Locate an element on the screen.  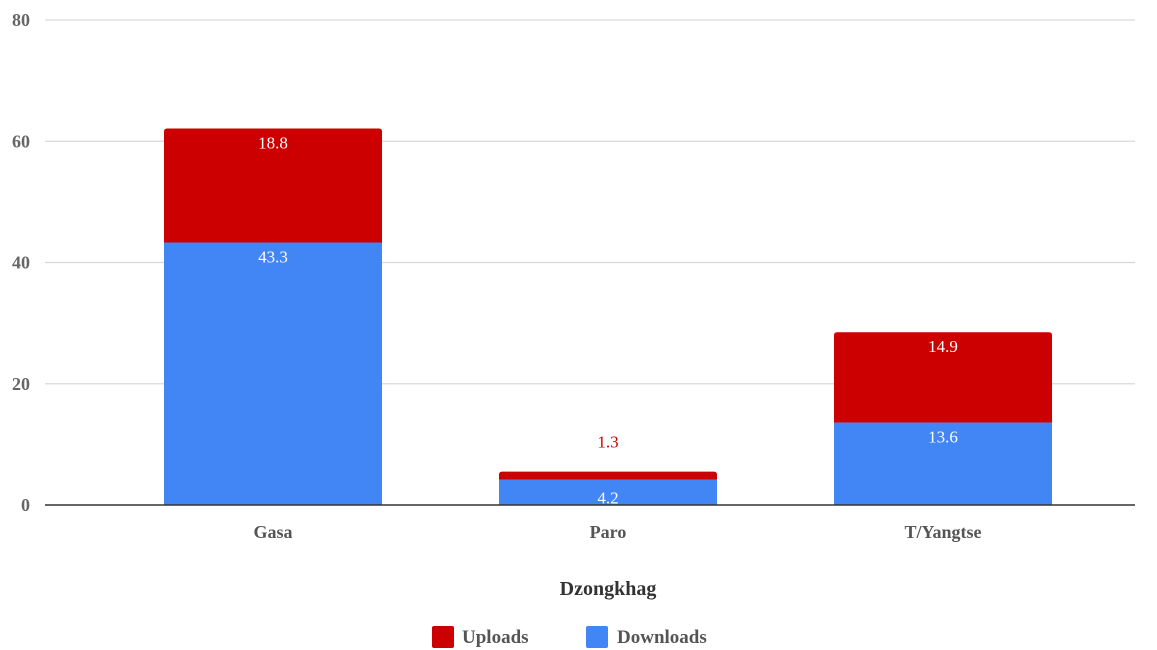
x-tick-label: Paro is located at coordinates (608, 532).